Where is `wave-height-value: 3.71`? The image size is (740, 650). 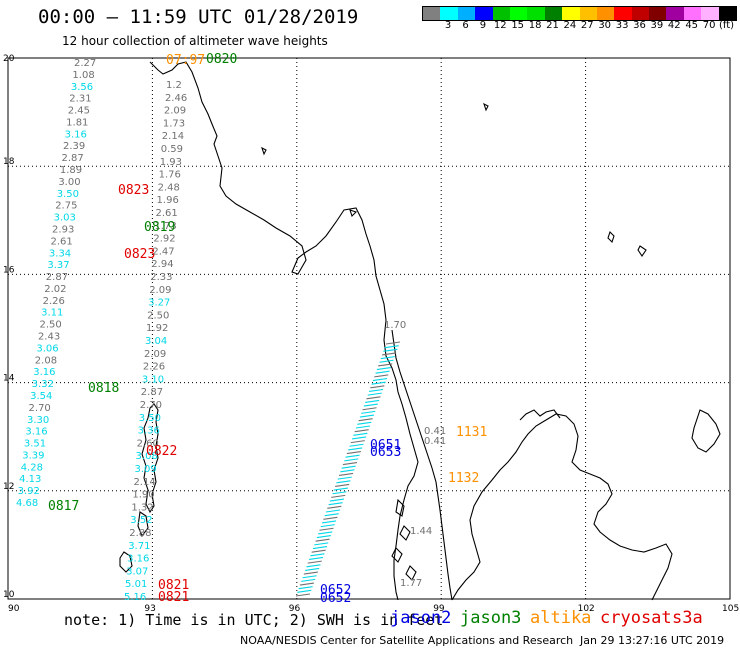 wave-height-value: 3.71 is located at coordinates (139, 546).